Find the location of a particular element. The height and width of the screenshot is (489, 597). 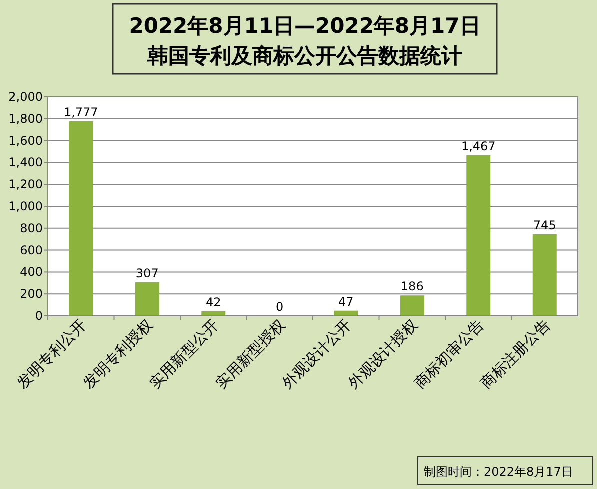

y-tick-label: 800 is located at coordinates (31, 228).